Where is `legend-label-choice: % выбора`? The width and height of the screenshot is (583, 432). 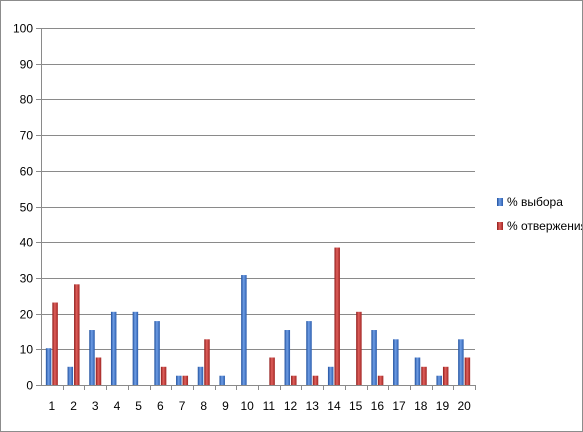
legend-label-choice: % выбора is located at coordinates (535, 202).